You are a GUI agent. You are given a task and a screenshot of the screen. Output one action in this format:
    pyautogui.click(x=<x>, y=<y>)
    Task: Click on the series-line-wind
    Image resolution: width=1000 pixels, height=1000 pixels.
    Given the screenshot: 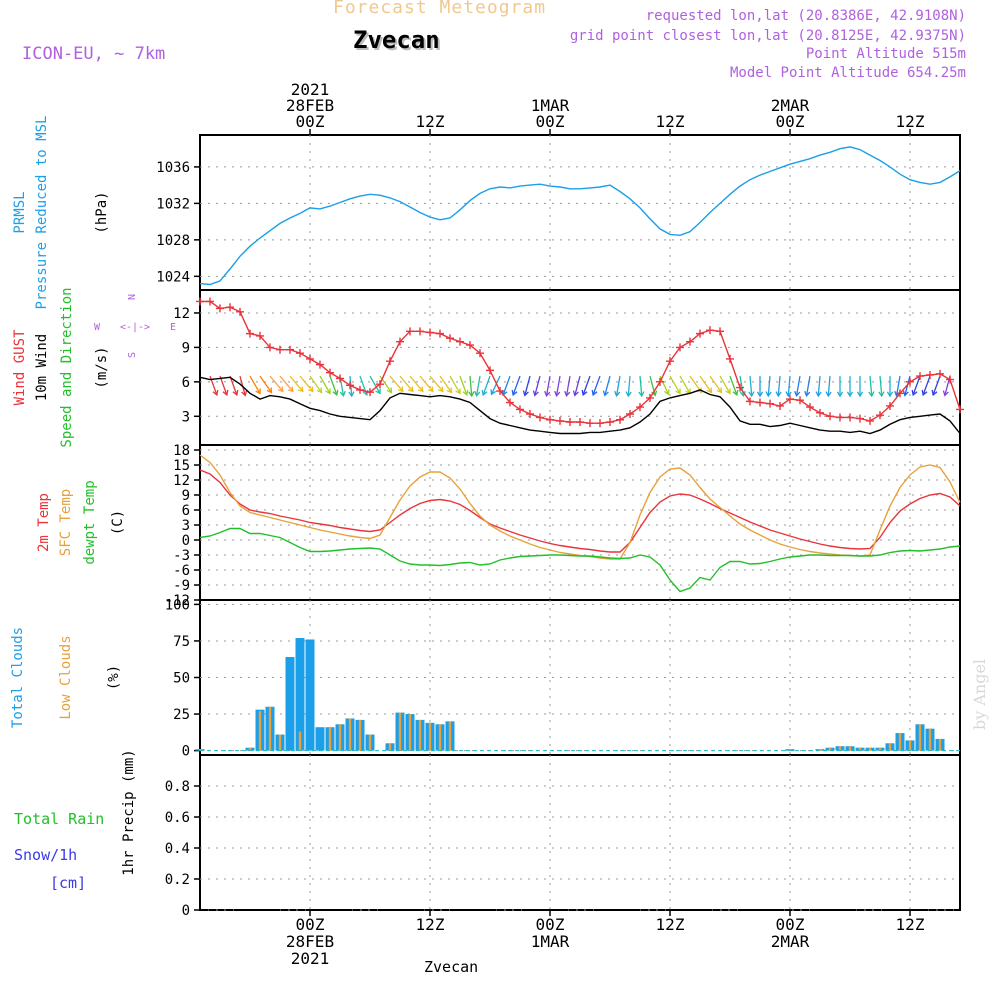 What is the action you would take?
    pyautogui.click(x=580, y=362)
    